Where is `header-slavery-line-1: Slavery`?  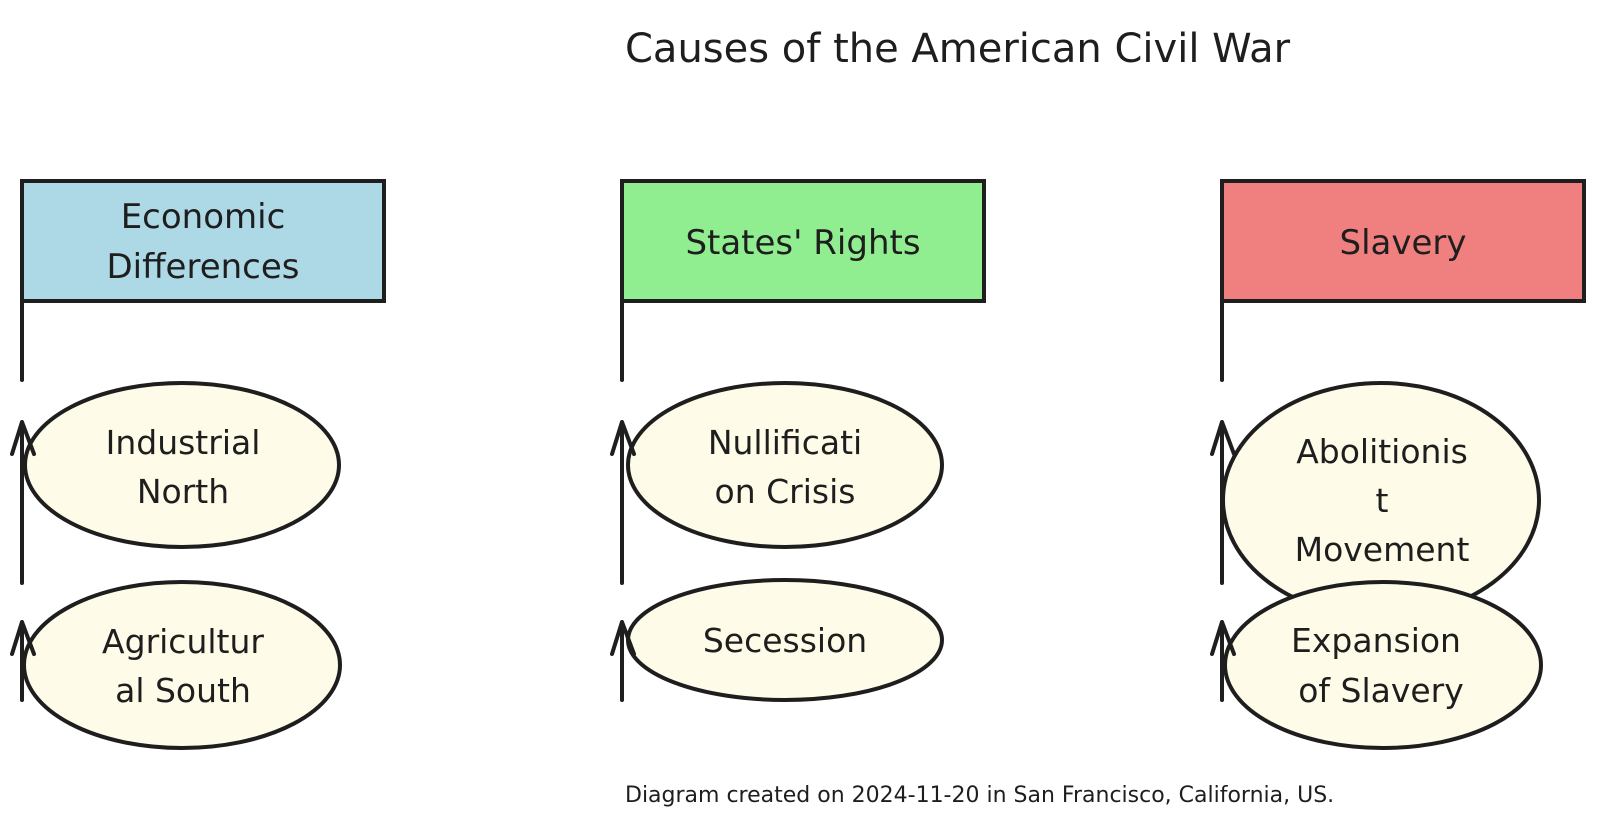
header-slavery-line-1: Slavery is located at coordinates (1402, 243).